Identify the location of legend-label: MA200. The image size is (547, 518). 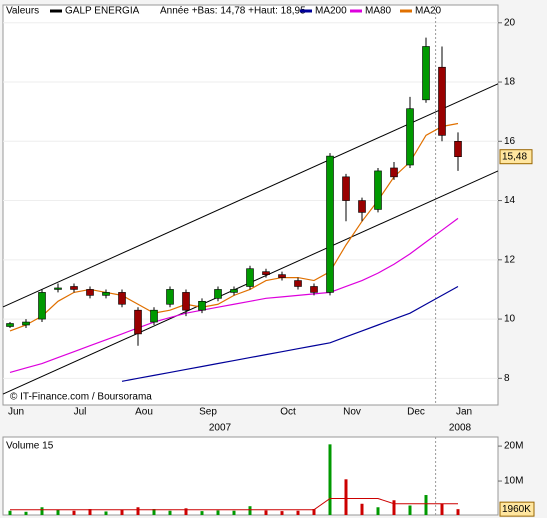
(331, 11).